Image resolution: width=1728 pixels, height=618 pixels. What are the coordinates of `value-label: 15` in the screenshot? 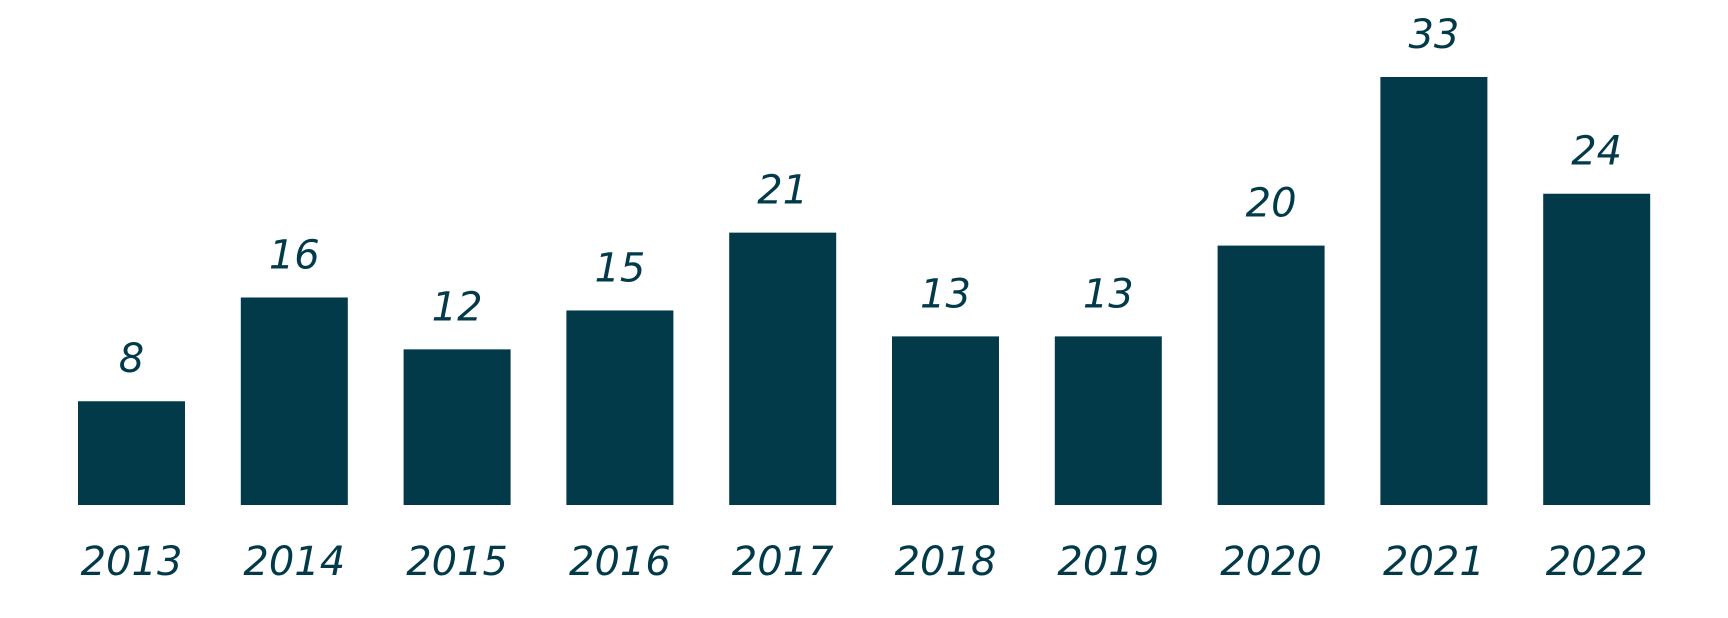 It's located at (619, 268).